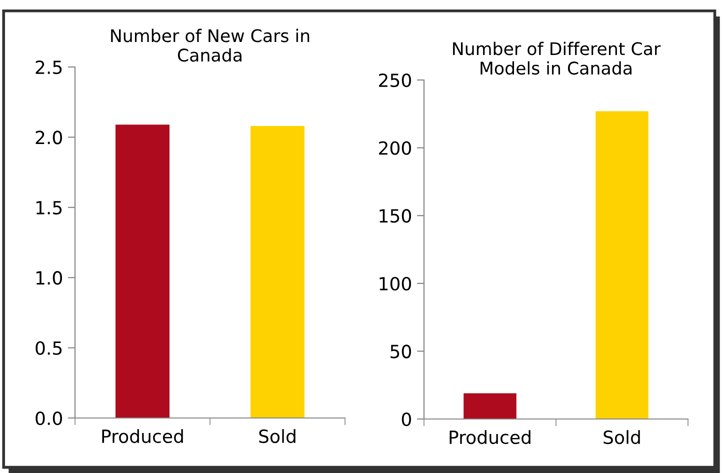 The image size is (722, 473). Describe the element at coordinates (49, 67) in the screenshot. I see `y-tick-label: 2.5` at that location.